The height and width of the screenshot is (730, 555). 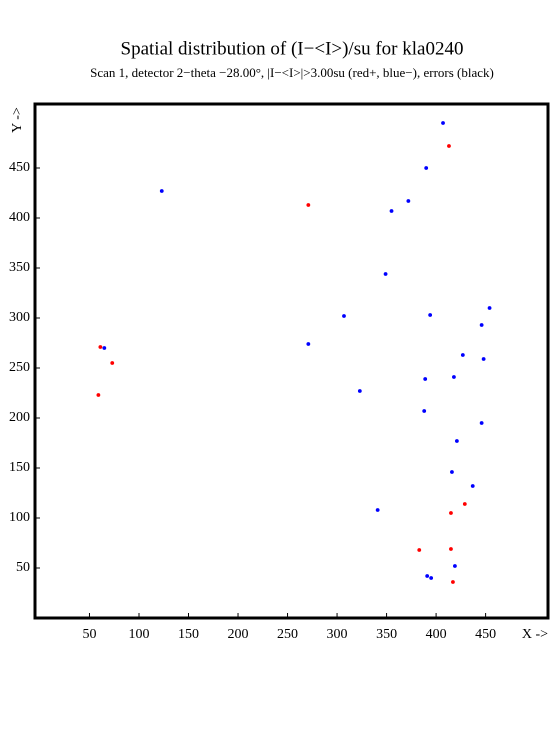 What do you see at coordinates (535, 634) in the screenshot?
I see `x-axis-label: X ->` at bounding box center [535, 634].